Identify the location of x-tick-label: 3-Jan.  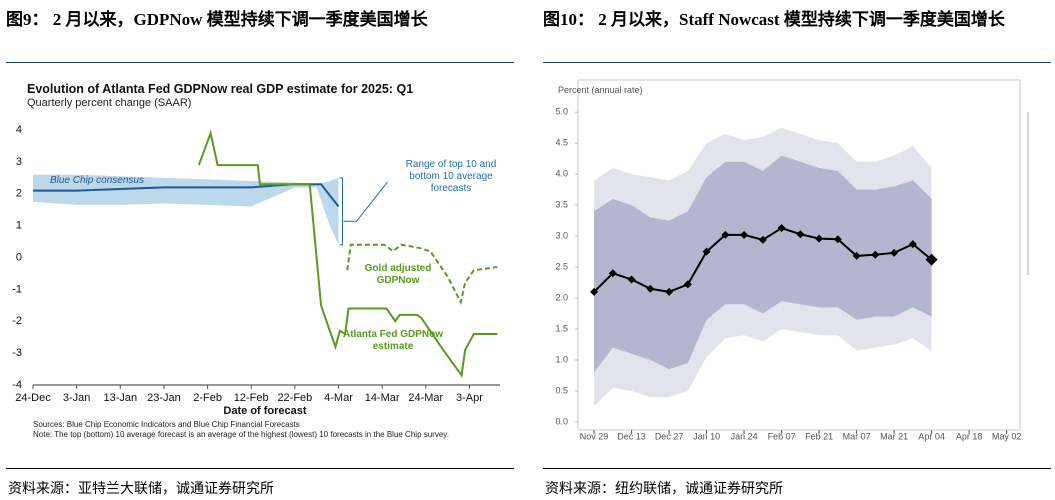
(77, 398).